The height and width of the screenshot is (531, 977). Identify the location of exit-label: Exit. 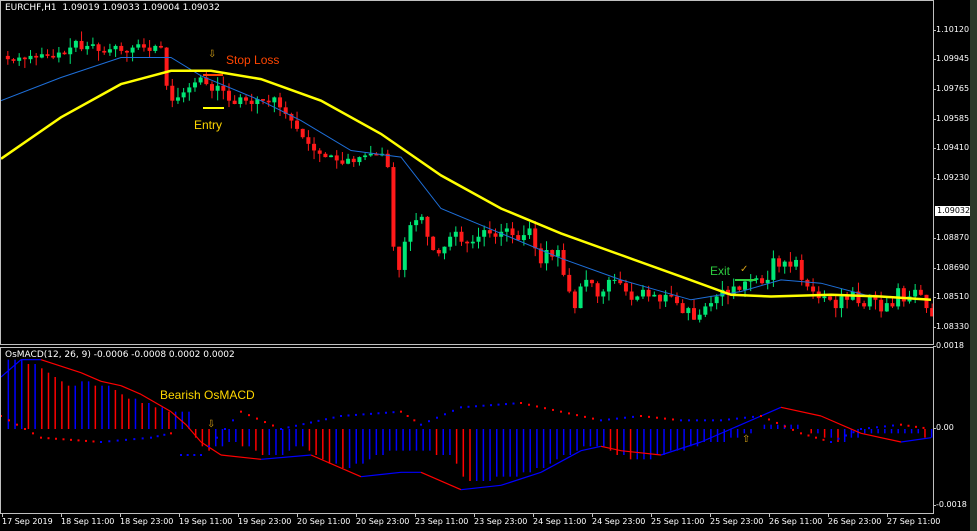
(720, 271).